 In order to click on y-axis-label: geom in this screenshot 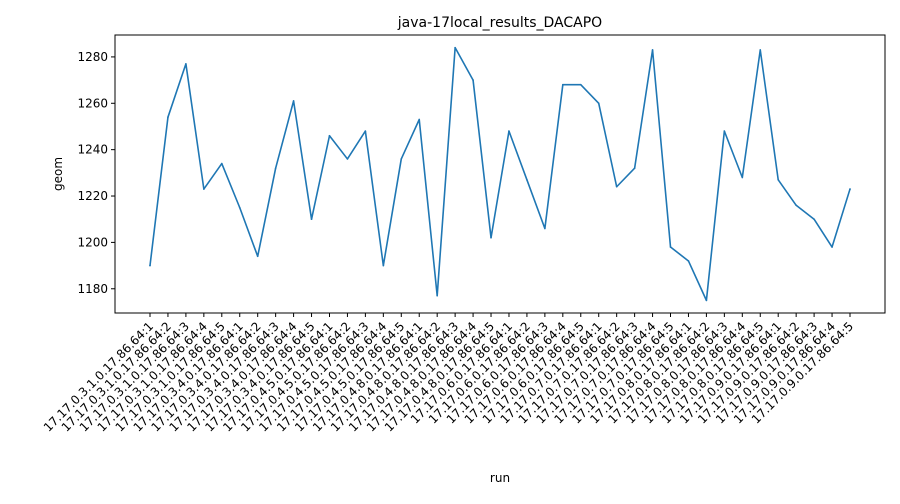, I will do `click(58, 174)`.